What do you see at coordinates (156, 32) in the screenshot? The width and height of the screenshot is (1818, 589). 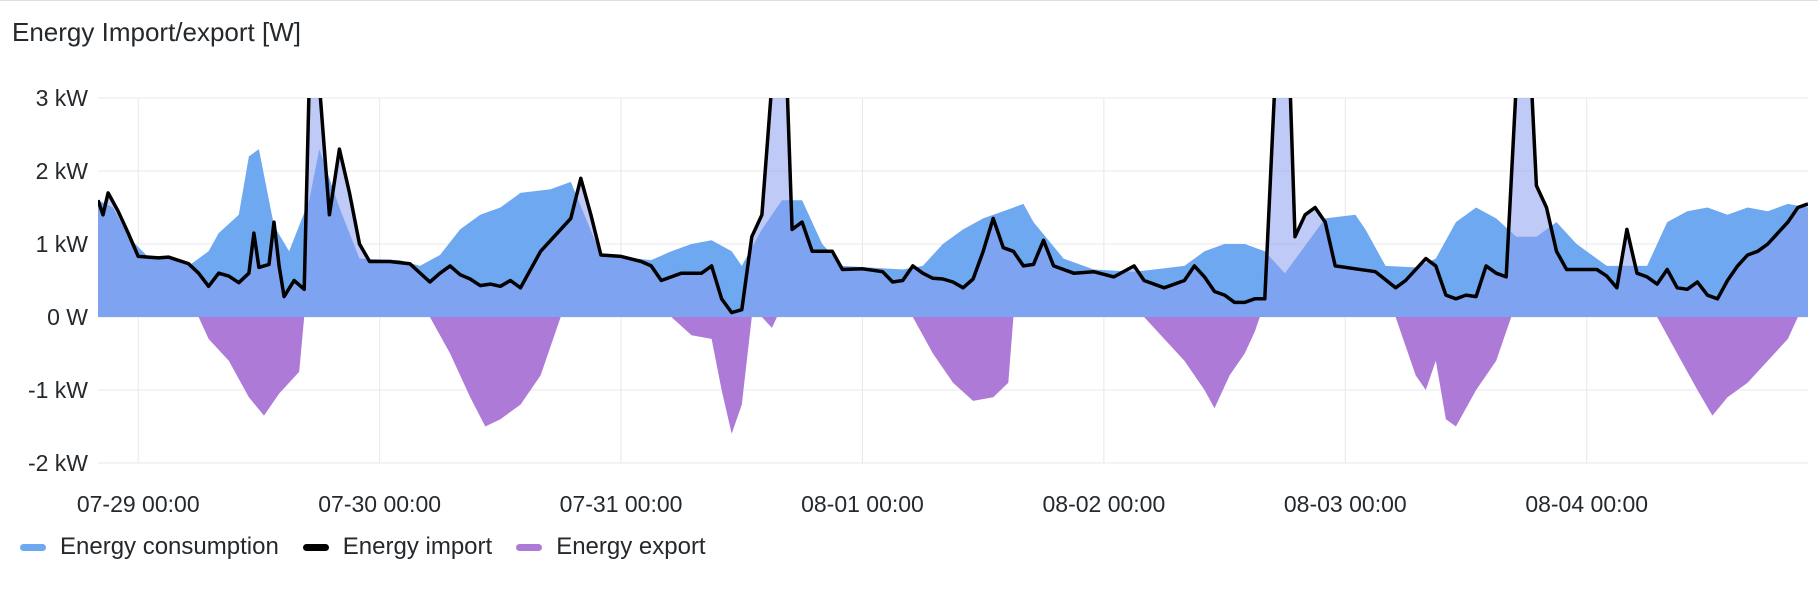 I see `panel-title: Energy Import/export [W]` at bounding box center [156, 32].